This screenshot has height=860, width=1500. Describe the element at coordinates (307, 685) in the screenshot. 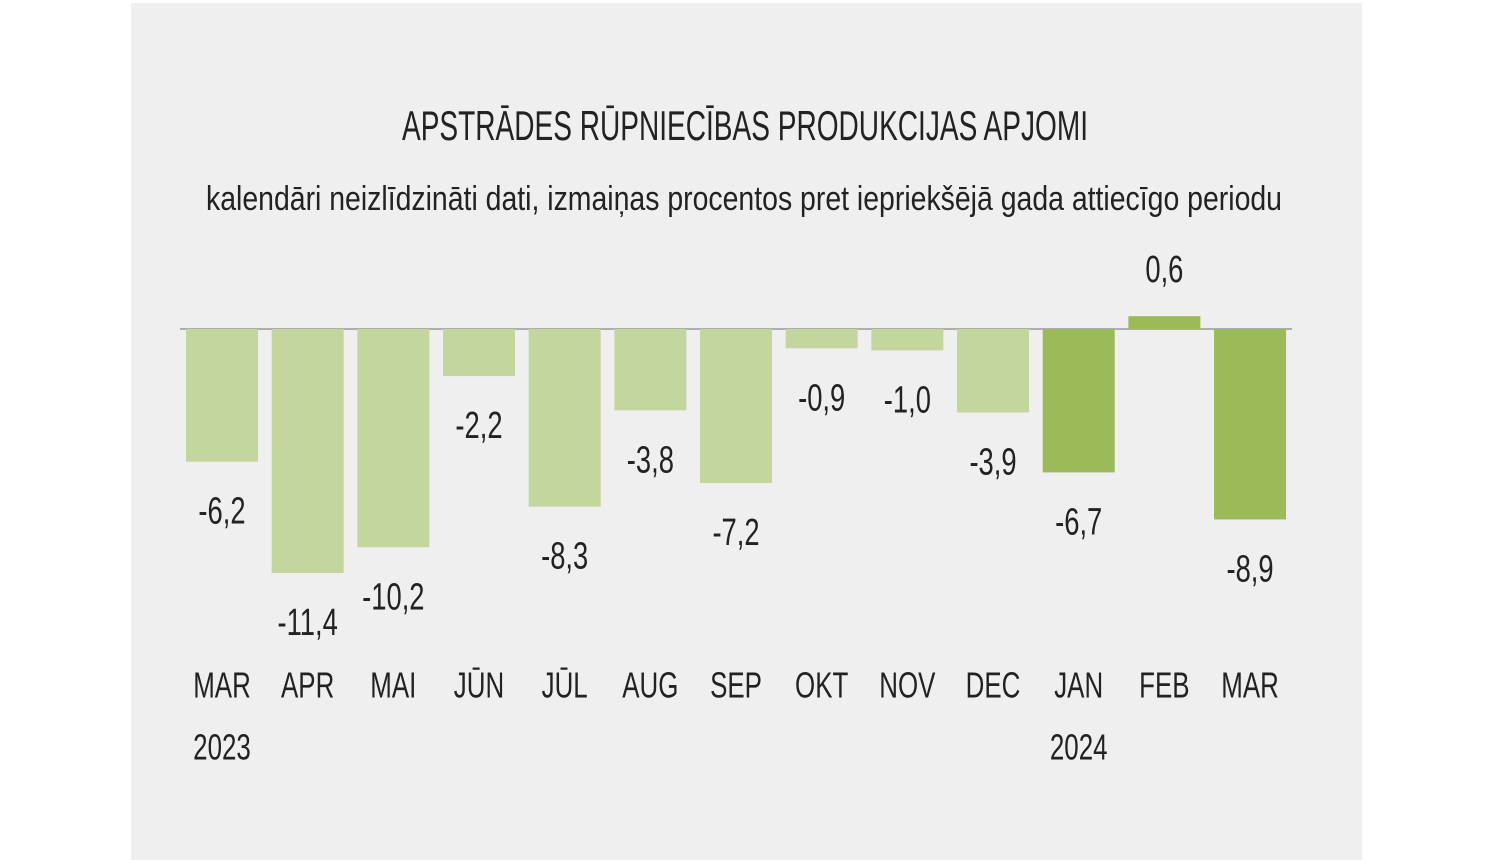

I see `x-tick-label: APR` at that location.